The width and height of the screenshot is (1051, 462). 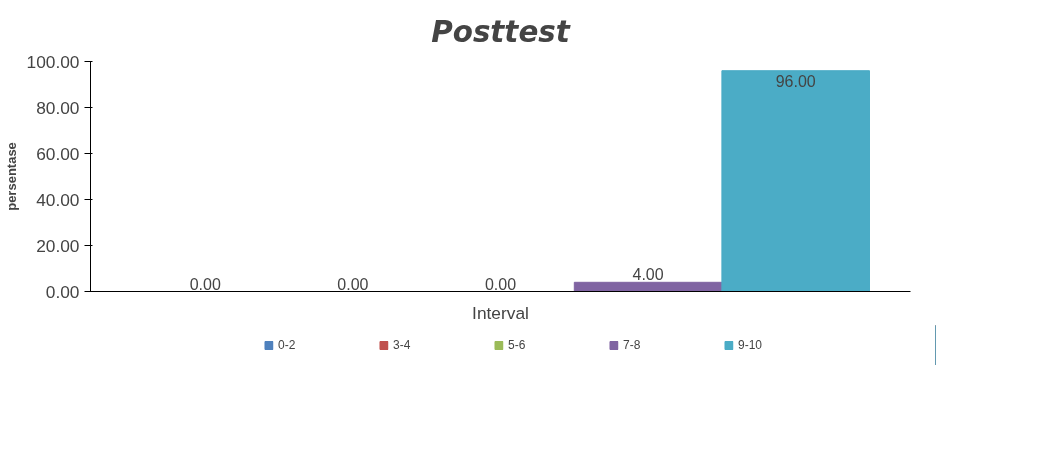 What do you see at coordinates (500, 312) in the screenshot?
I see `x-axis-title: Interval` at bounding box center [500, 312].